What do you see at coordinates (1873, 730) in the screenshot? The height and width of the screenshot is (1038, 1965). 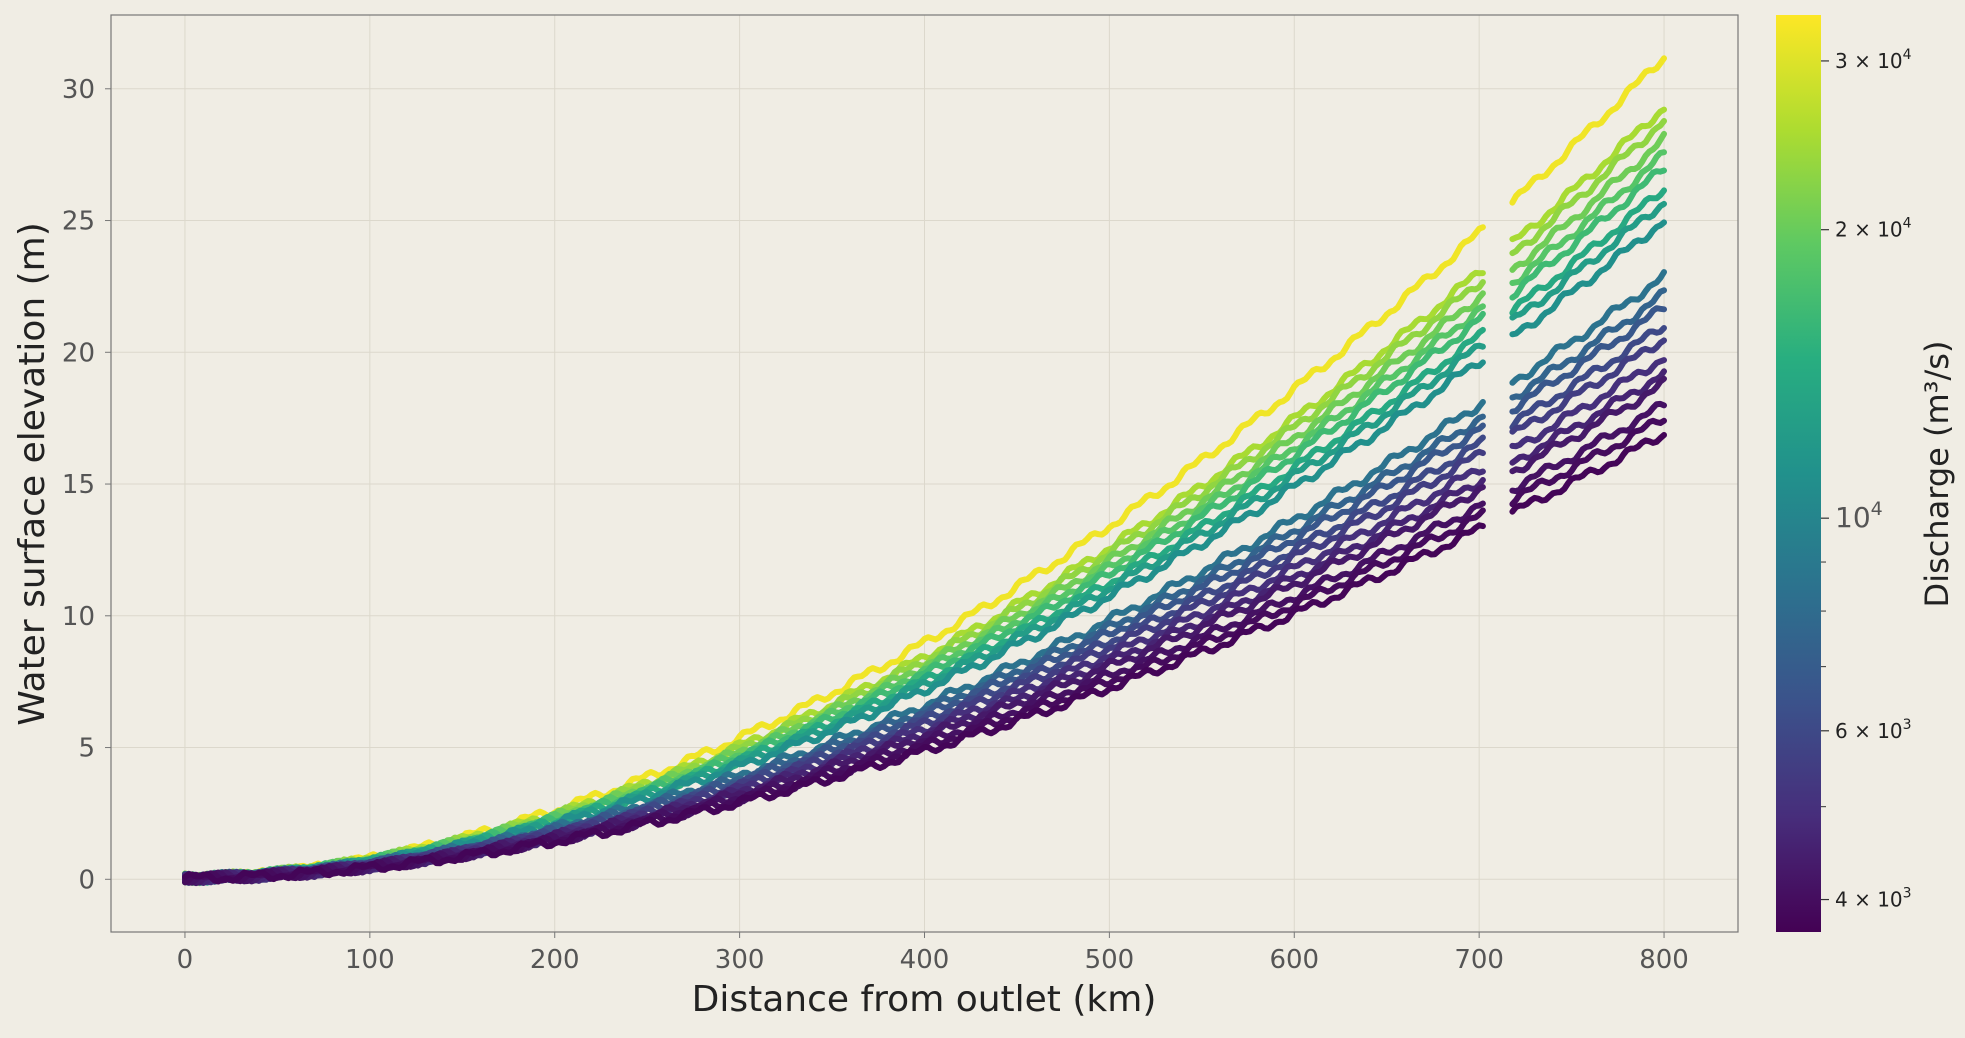 I see `colorbar-tick-label: 6 × 10³` at bounding box center [1873, 730].